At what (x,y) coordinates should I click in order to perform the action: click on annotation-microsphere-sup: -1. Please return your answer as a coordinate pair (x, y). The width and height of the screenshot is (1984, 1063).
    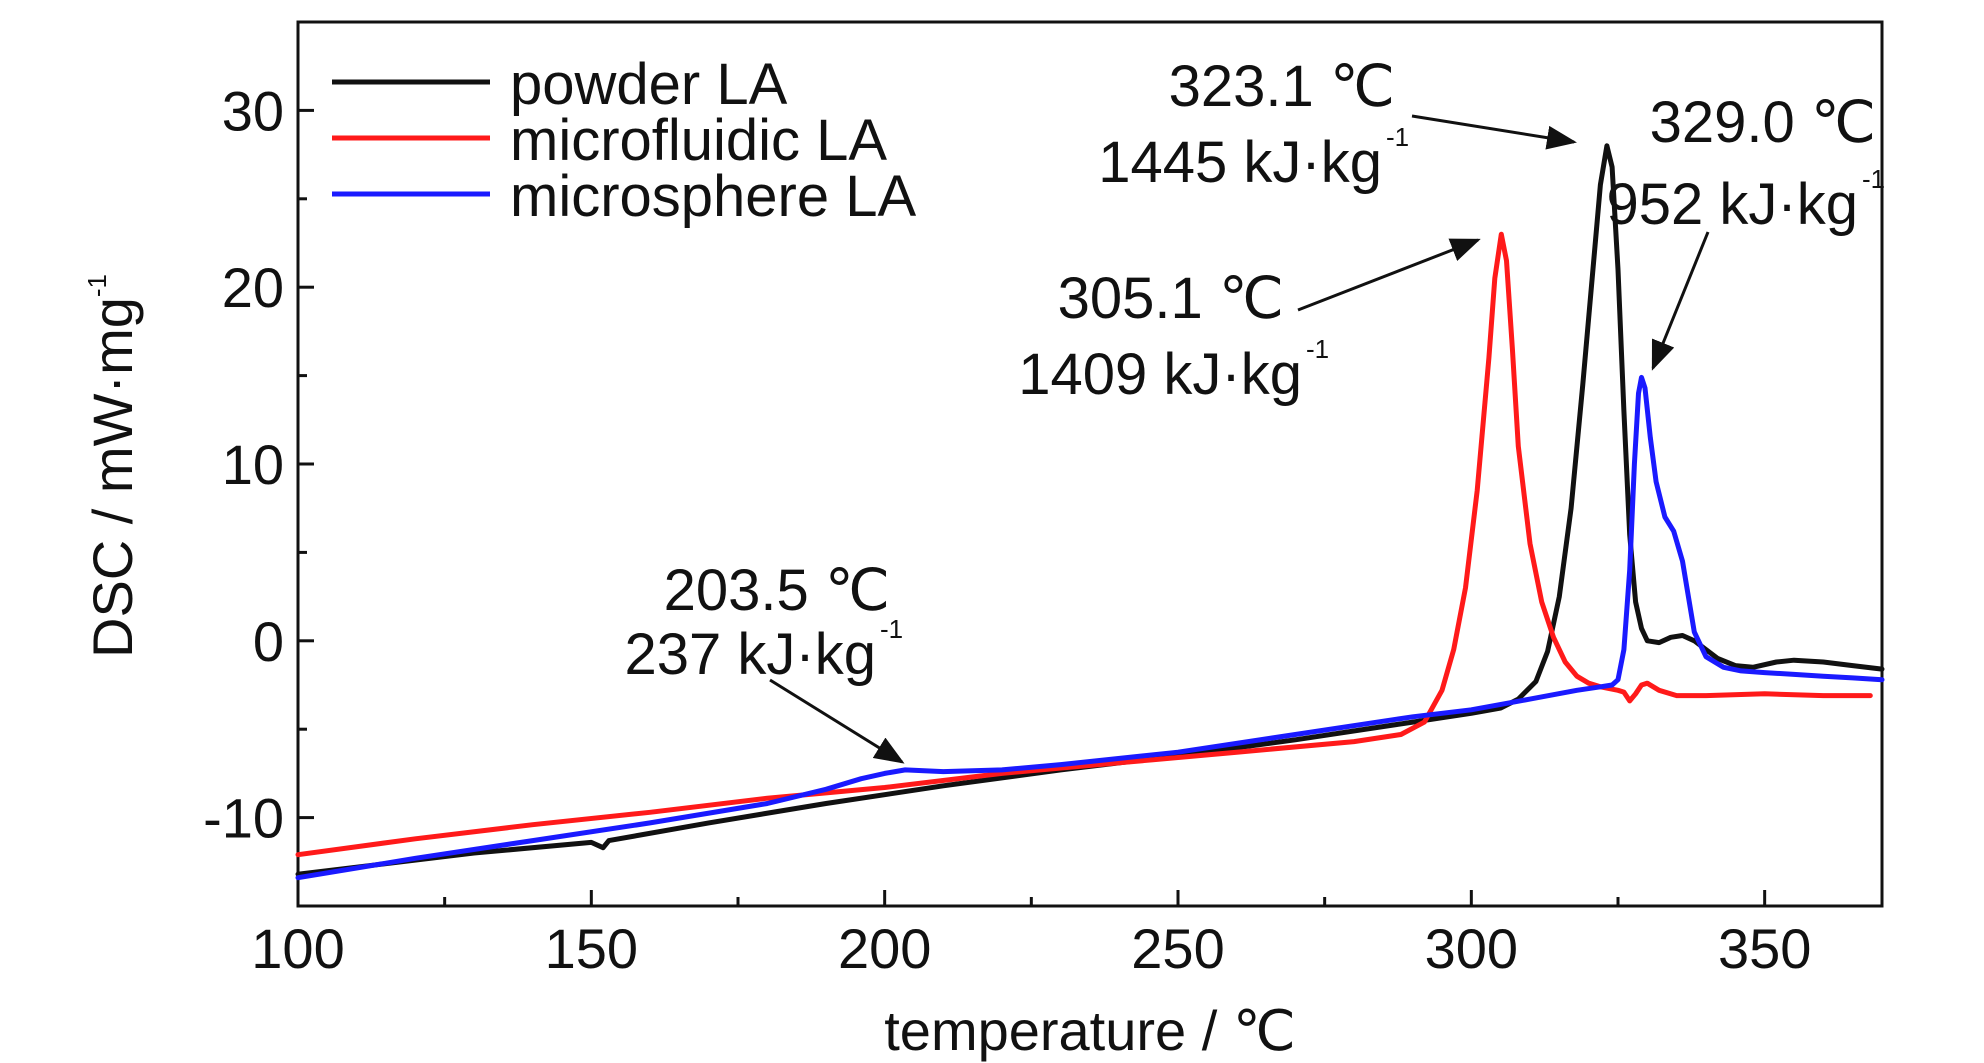
    Looking at the image, I should click on (1873, 179).